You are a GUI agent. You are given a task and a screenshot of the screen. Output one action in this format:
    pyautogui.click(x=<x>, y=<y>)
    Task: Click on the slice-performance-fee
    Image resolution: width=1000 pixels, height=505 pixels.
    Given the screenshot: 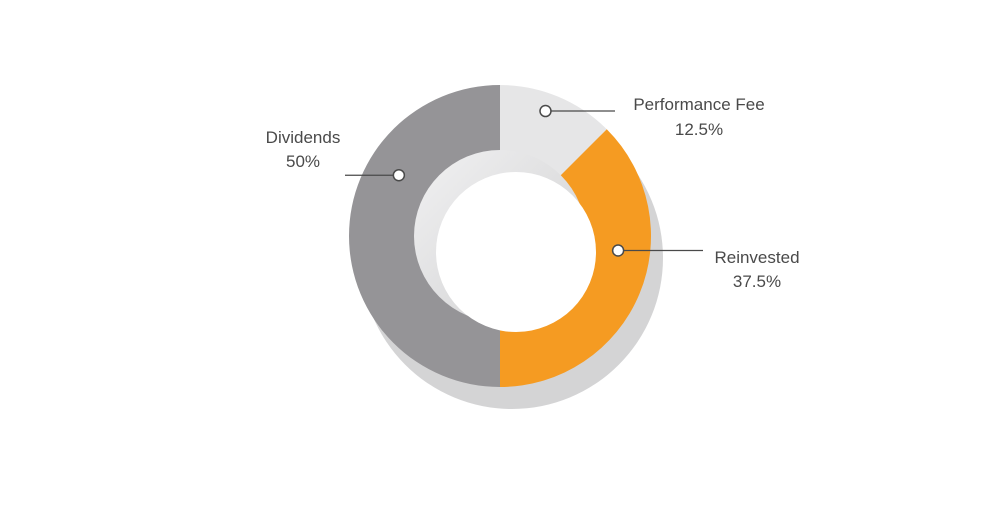 What is the action you would take?
    pyautogui.click(x=553, y=131)
    